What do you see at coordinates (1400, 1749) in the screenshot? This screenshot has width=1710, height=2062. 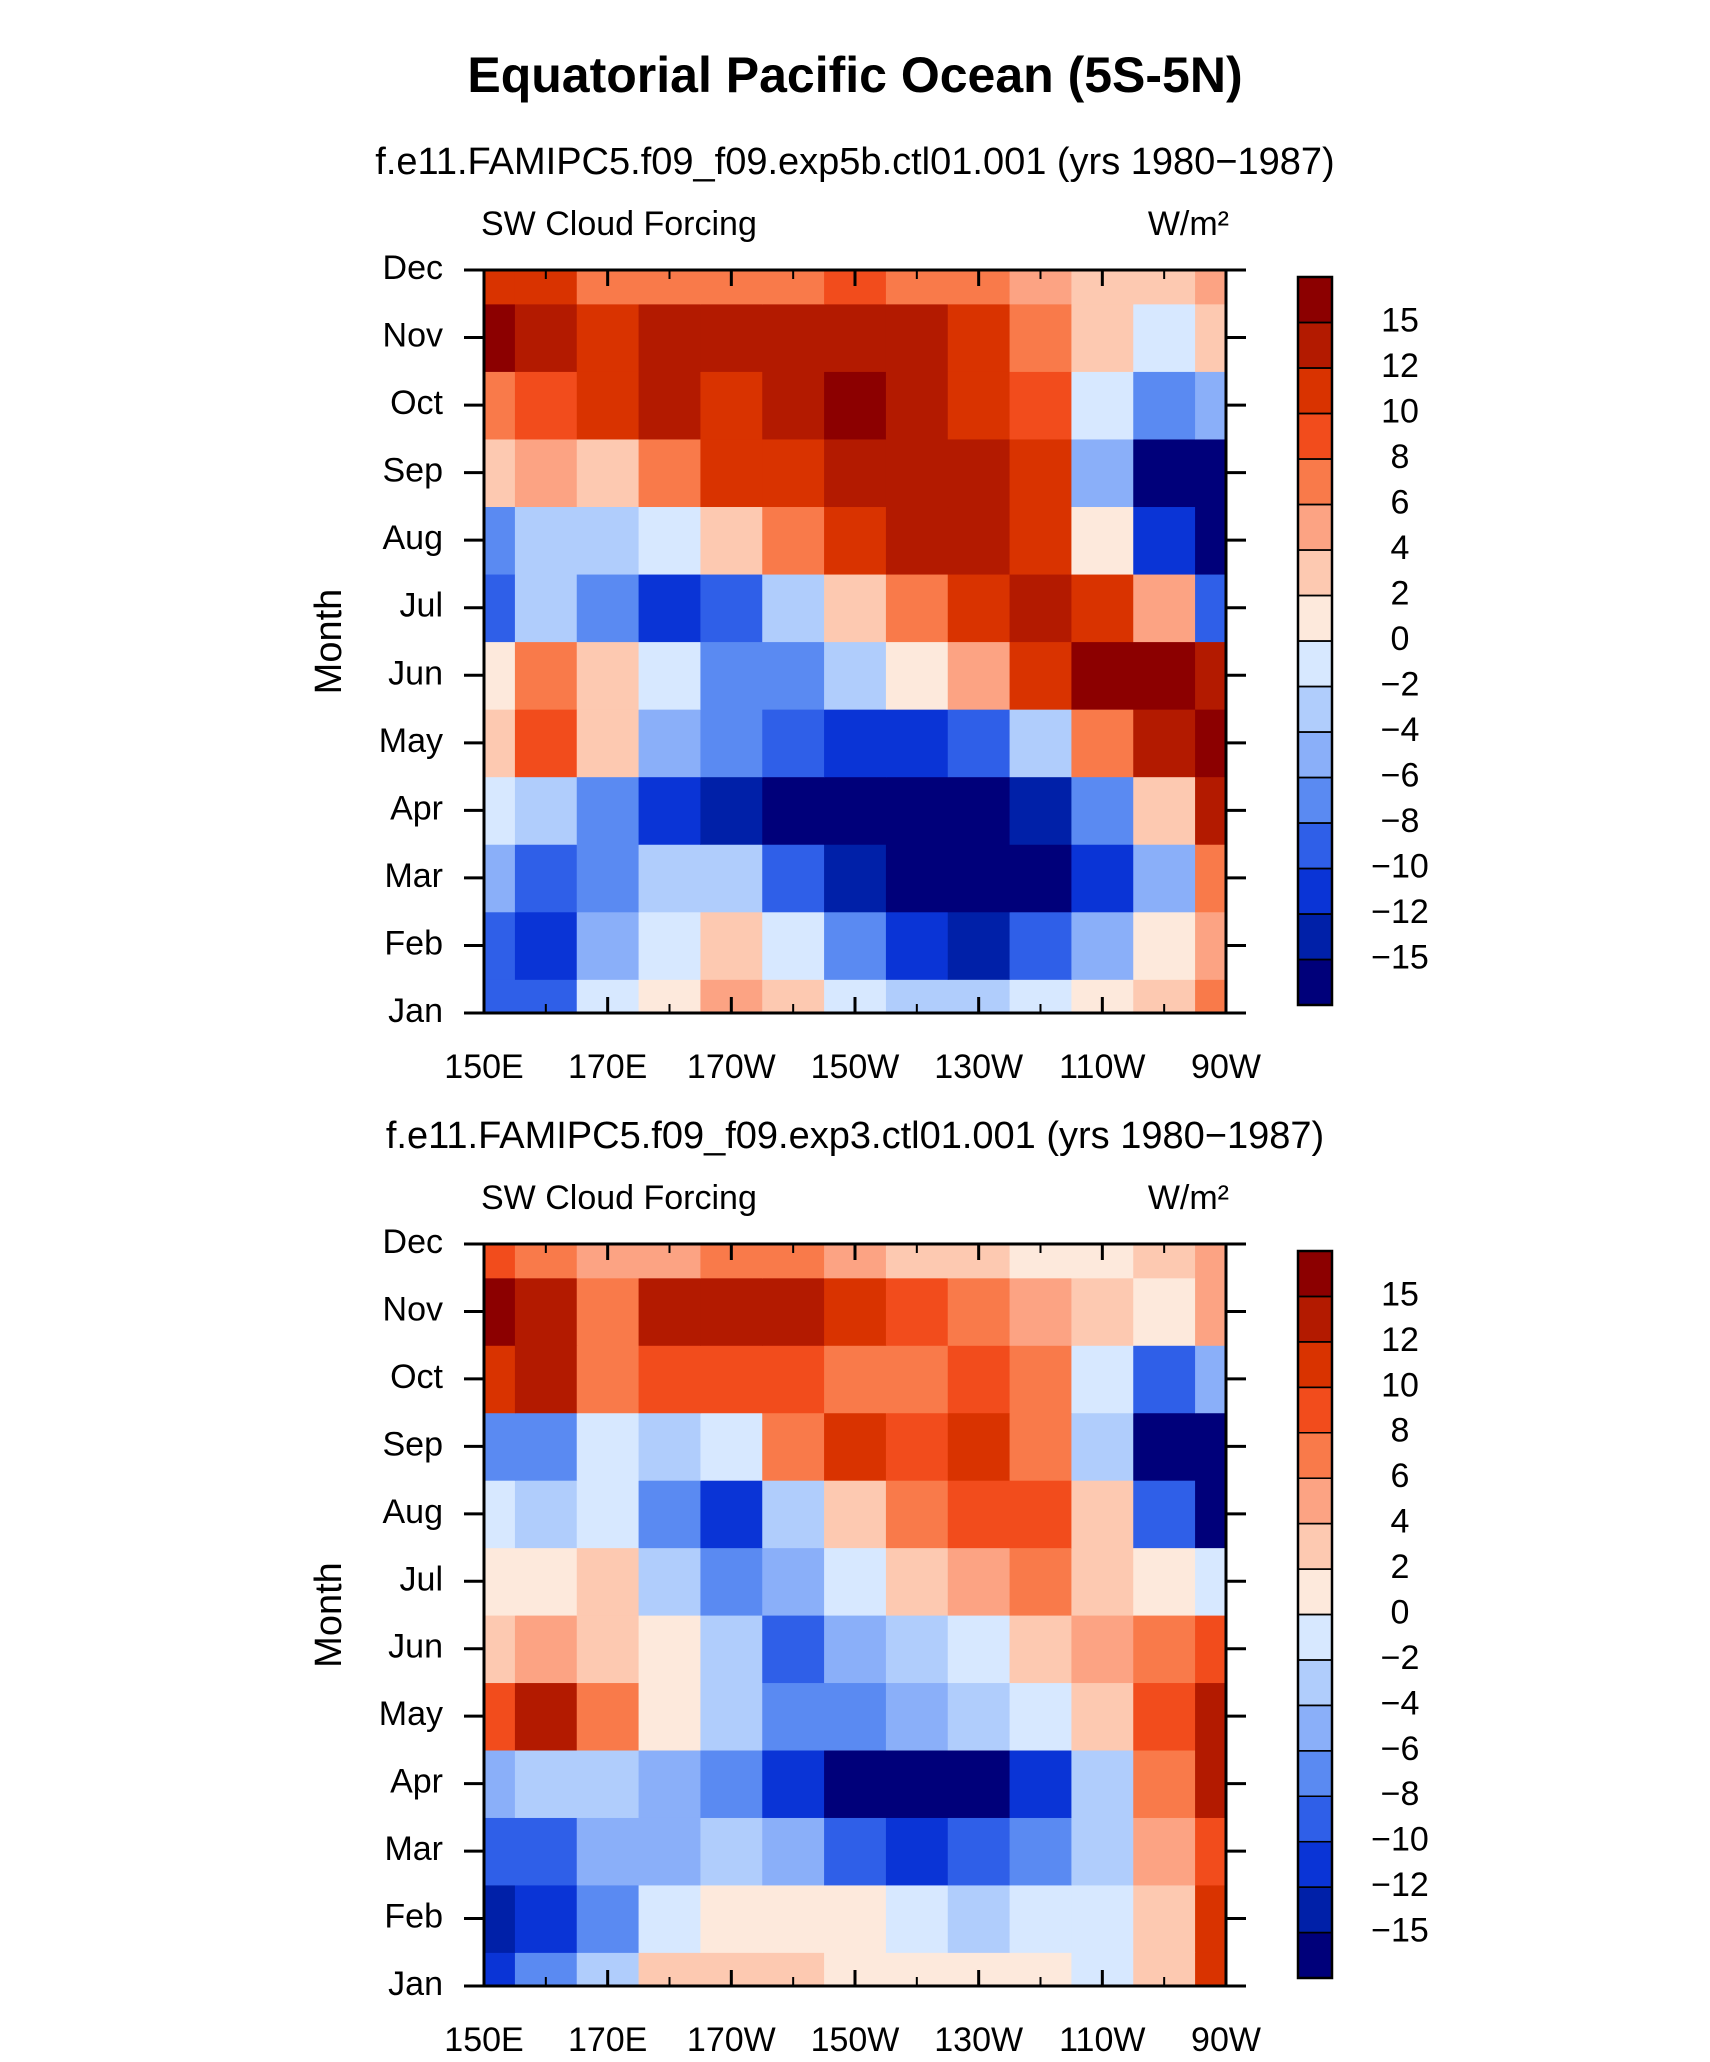 I see `colorbar-label: −6` at bounding box center [1400, 1749].